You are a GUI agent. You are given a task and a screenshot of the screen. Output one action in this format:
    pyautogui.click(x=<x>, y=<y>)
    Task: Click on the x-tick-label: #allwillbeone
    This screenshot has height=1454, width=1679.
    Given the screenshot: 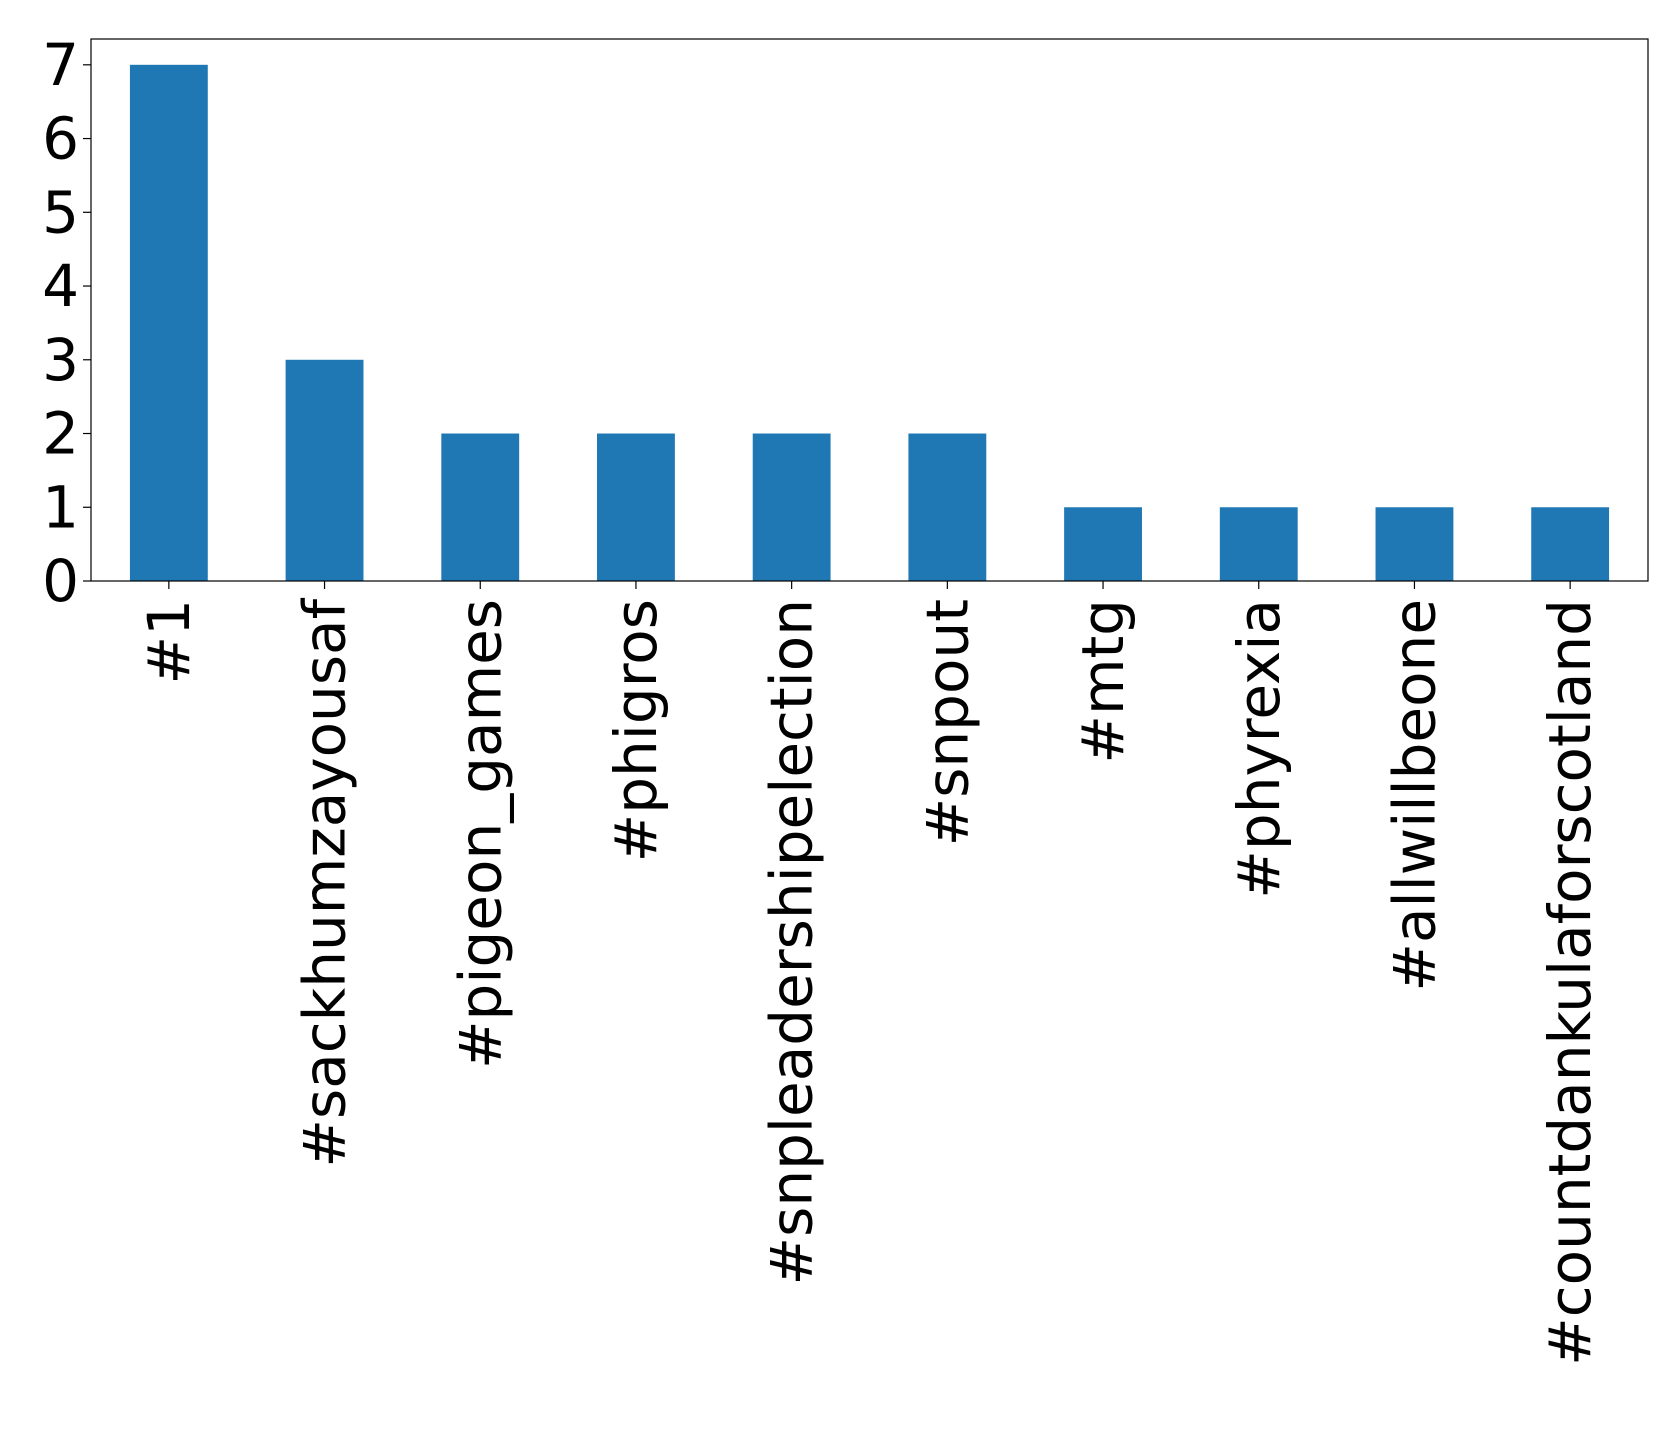 What is the action you would take?
    pyautogui.click(x=1414, y=795)
    